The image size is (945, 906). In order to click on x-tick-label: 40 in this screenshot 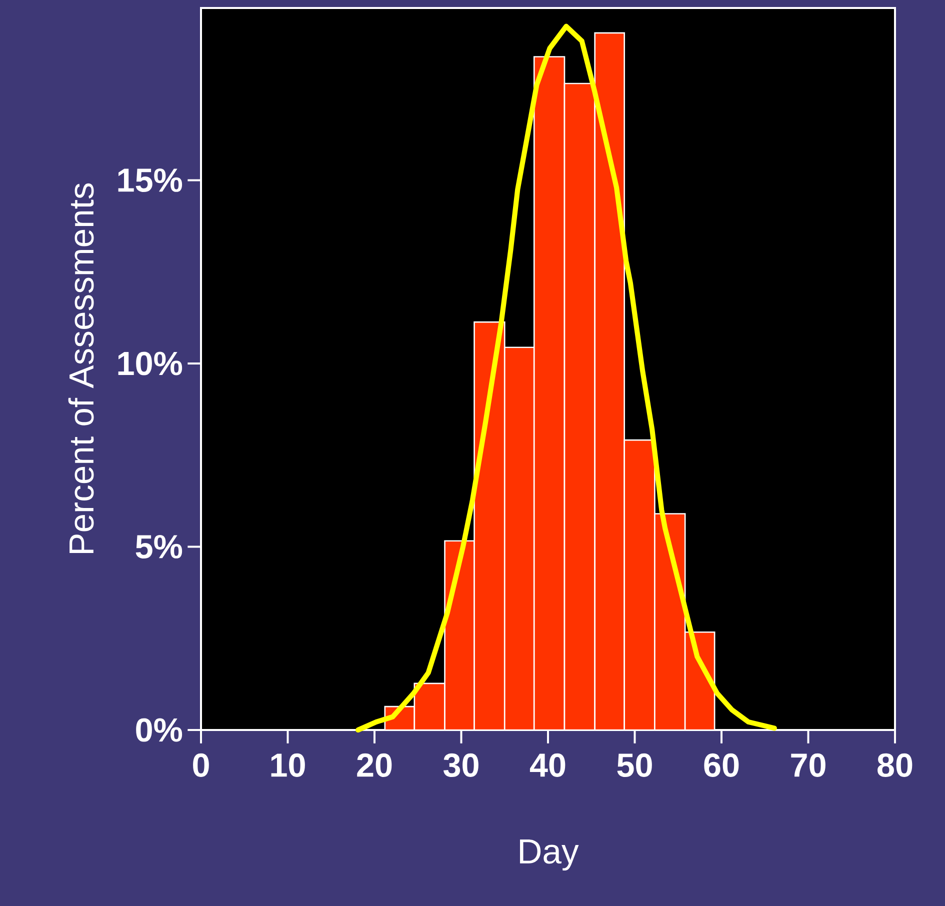, I will do `click(548, 765)`.